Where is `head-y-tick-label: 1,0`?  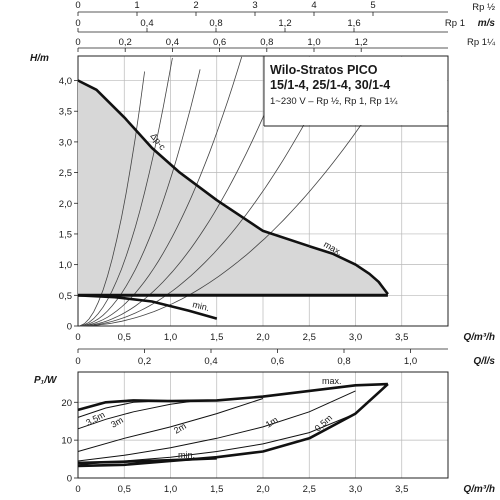 head-y-tick-label: 1,0 is located at coordinates (65, 265).